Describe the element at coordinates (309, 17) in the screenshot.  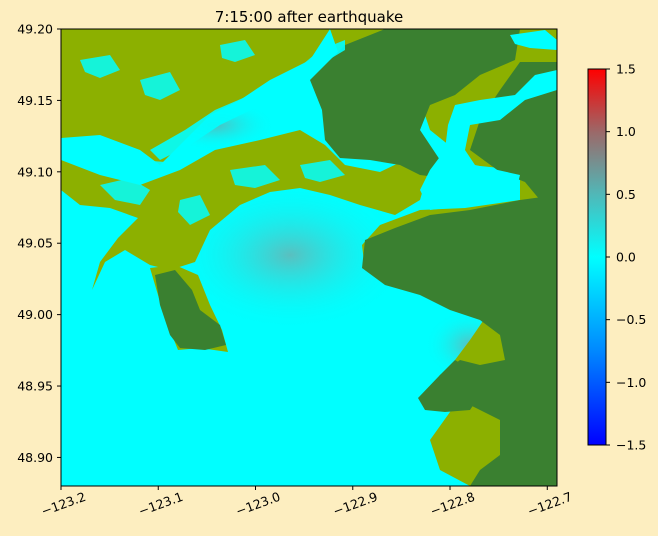
I see `chart-title: 7:15:00 after earthquake` at that location.